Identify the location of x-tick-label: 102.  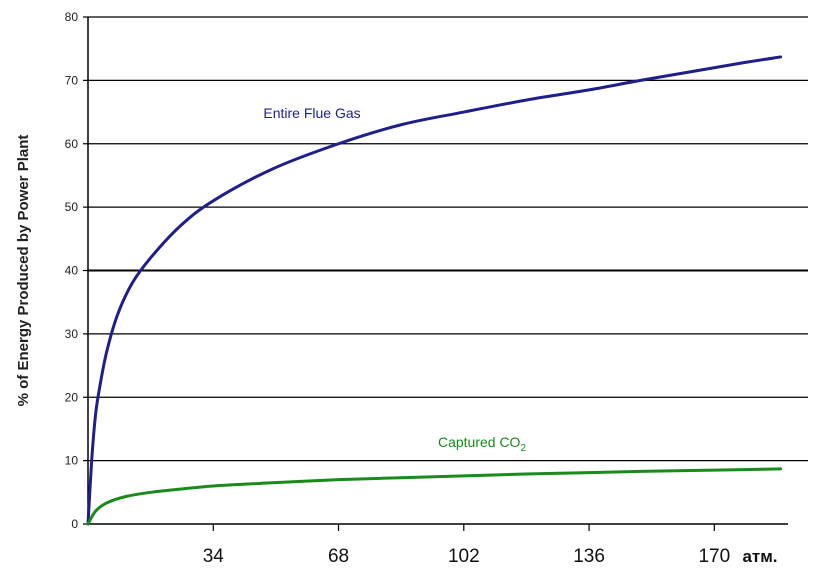
(464, 556).